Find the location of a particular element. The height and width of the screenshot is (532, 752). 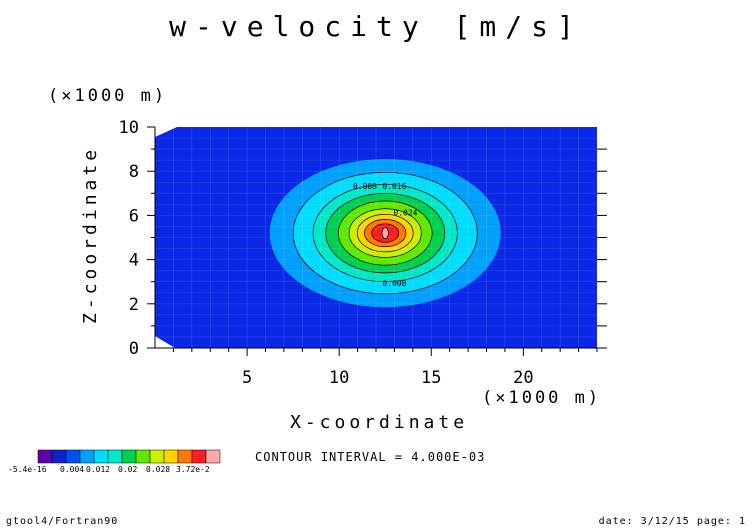

contour-fills is located at coordinates (385, 233).